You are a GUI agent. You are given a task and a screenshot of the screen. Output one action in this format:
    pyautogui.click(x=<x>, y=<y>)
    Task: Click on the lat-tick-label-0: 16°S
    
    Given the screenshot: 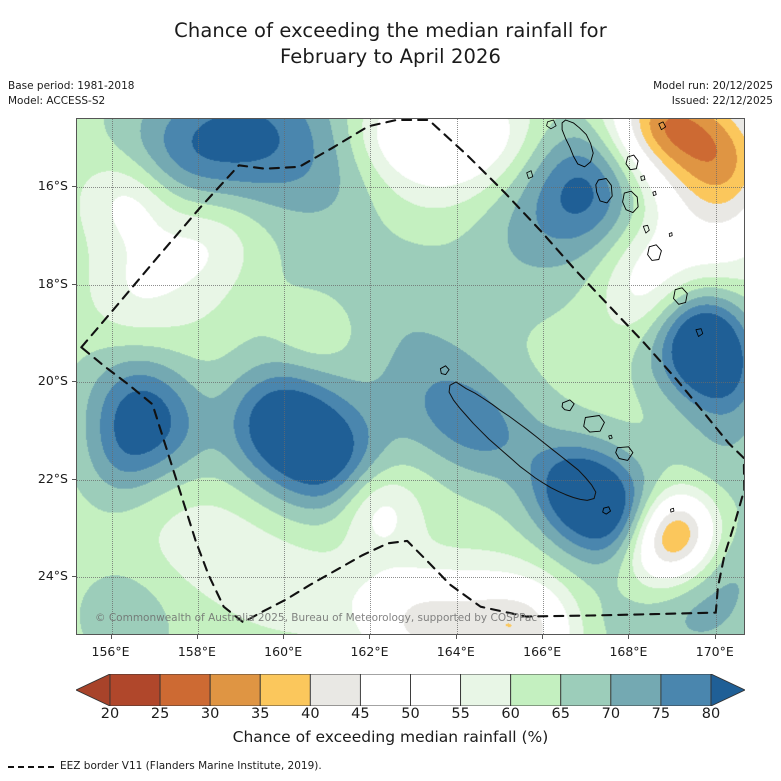 What is the action you would take?
    pyautogui.click(x=52, y=186)
    